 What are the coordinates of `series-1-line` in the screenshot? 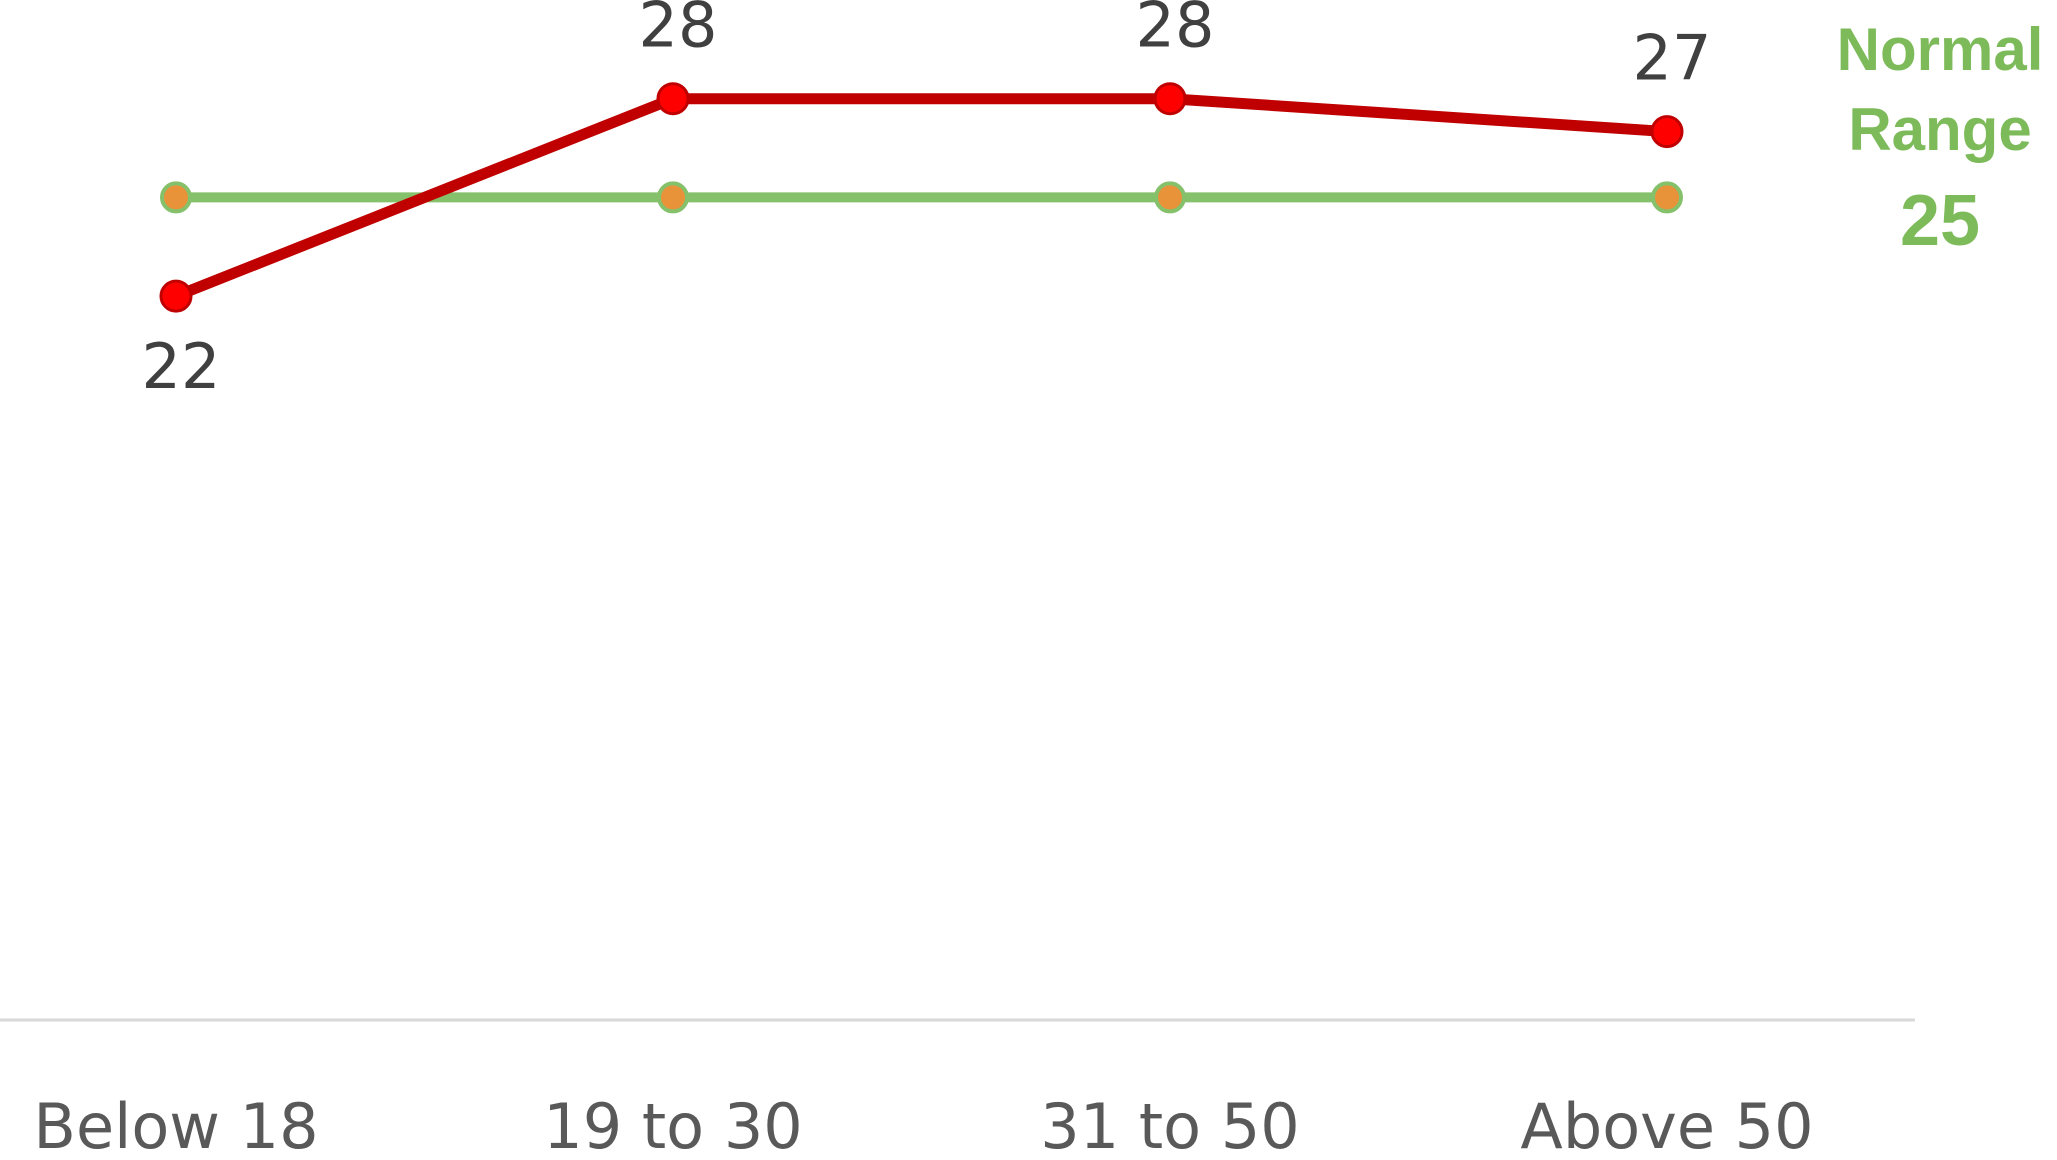 It's located at (921, 197).